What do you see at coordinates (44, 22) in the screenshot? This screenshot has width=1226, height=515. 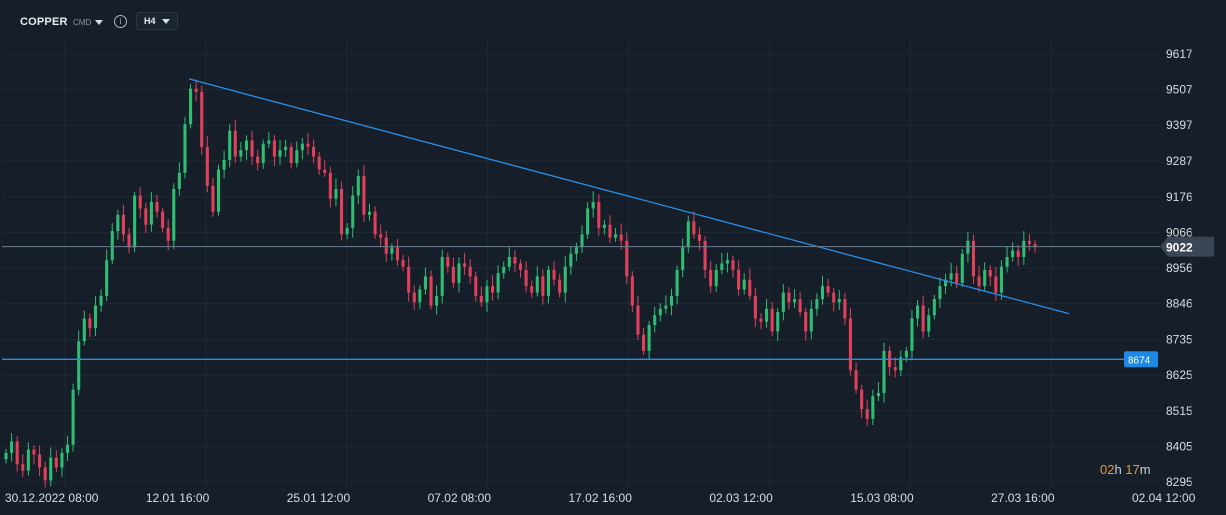 I see `symbol-label: COPPER` at bounding box center [44, 22].